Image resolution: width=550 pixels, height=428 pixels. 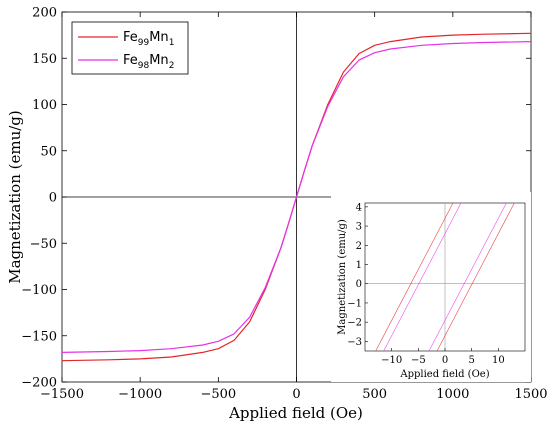 I want to click on y-tick-label: 200, so click(x=44, y=13).